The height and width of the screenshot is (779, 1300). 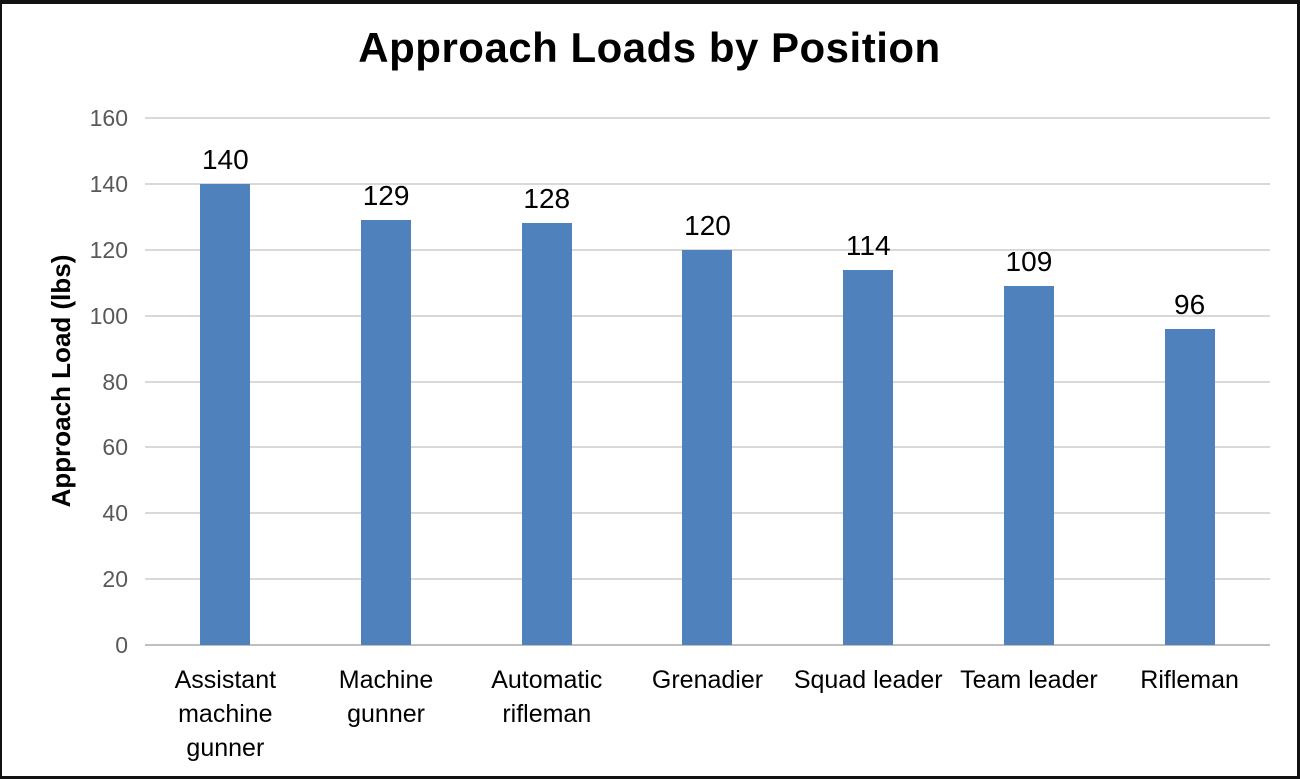 I want to click on category-label: Grenadier, so click(x=707, y=680).